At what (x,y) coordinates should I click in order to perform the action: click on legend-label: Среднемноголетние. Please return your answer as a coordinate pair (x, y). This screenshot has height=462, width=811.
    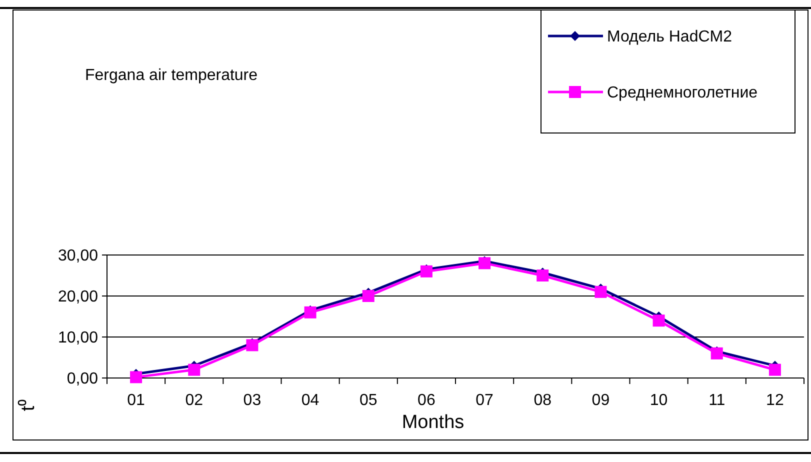
    Looking at the image, I should click on (682, 93).